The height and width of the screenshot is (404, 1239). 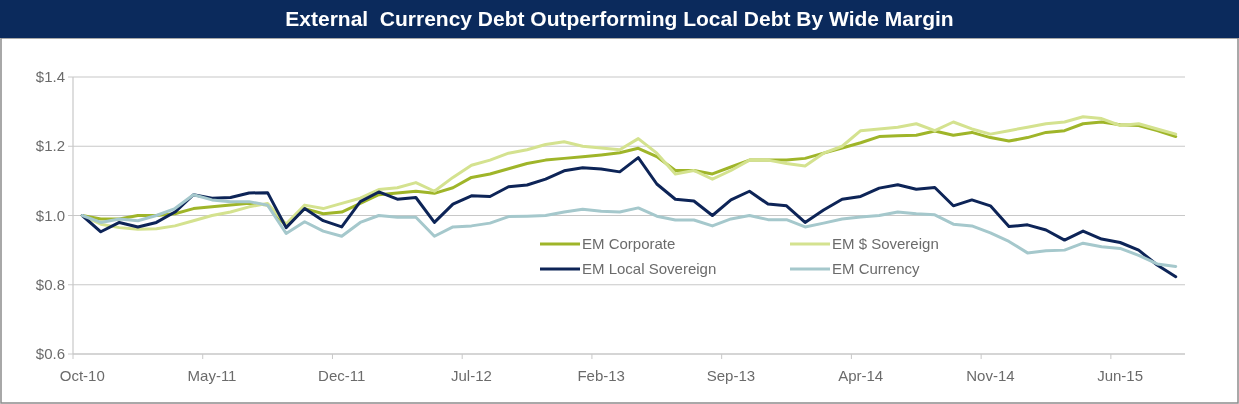 I want to click on legend-label: EM Local Sovereign, so click(x=649, y=268).